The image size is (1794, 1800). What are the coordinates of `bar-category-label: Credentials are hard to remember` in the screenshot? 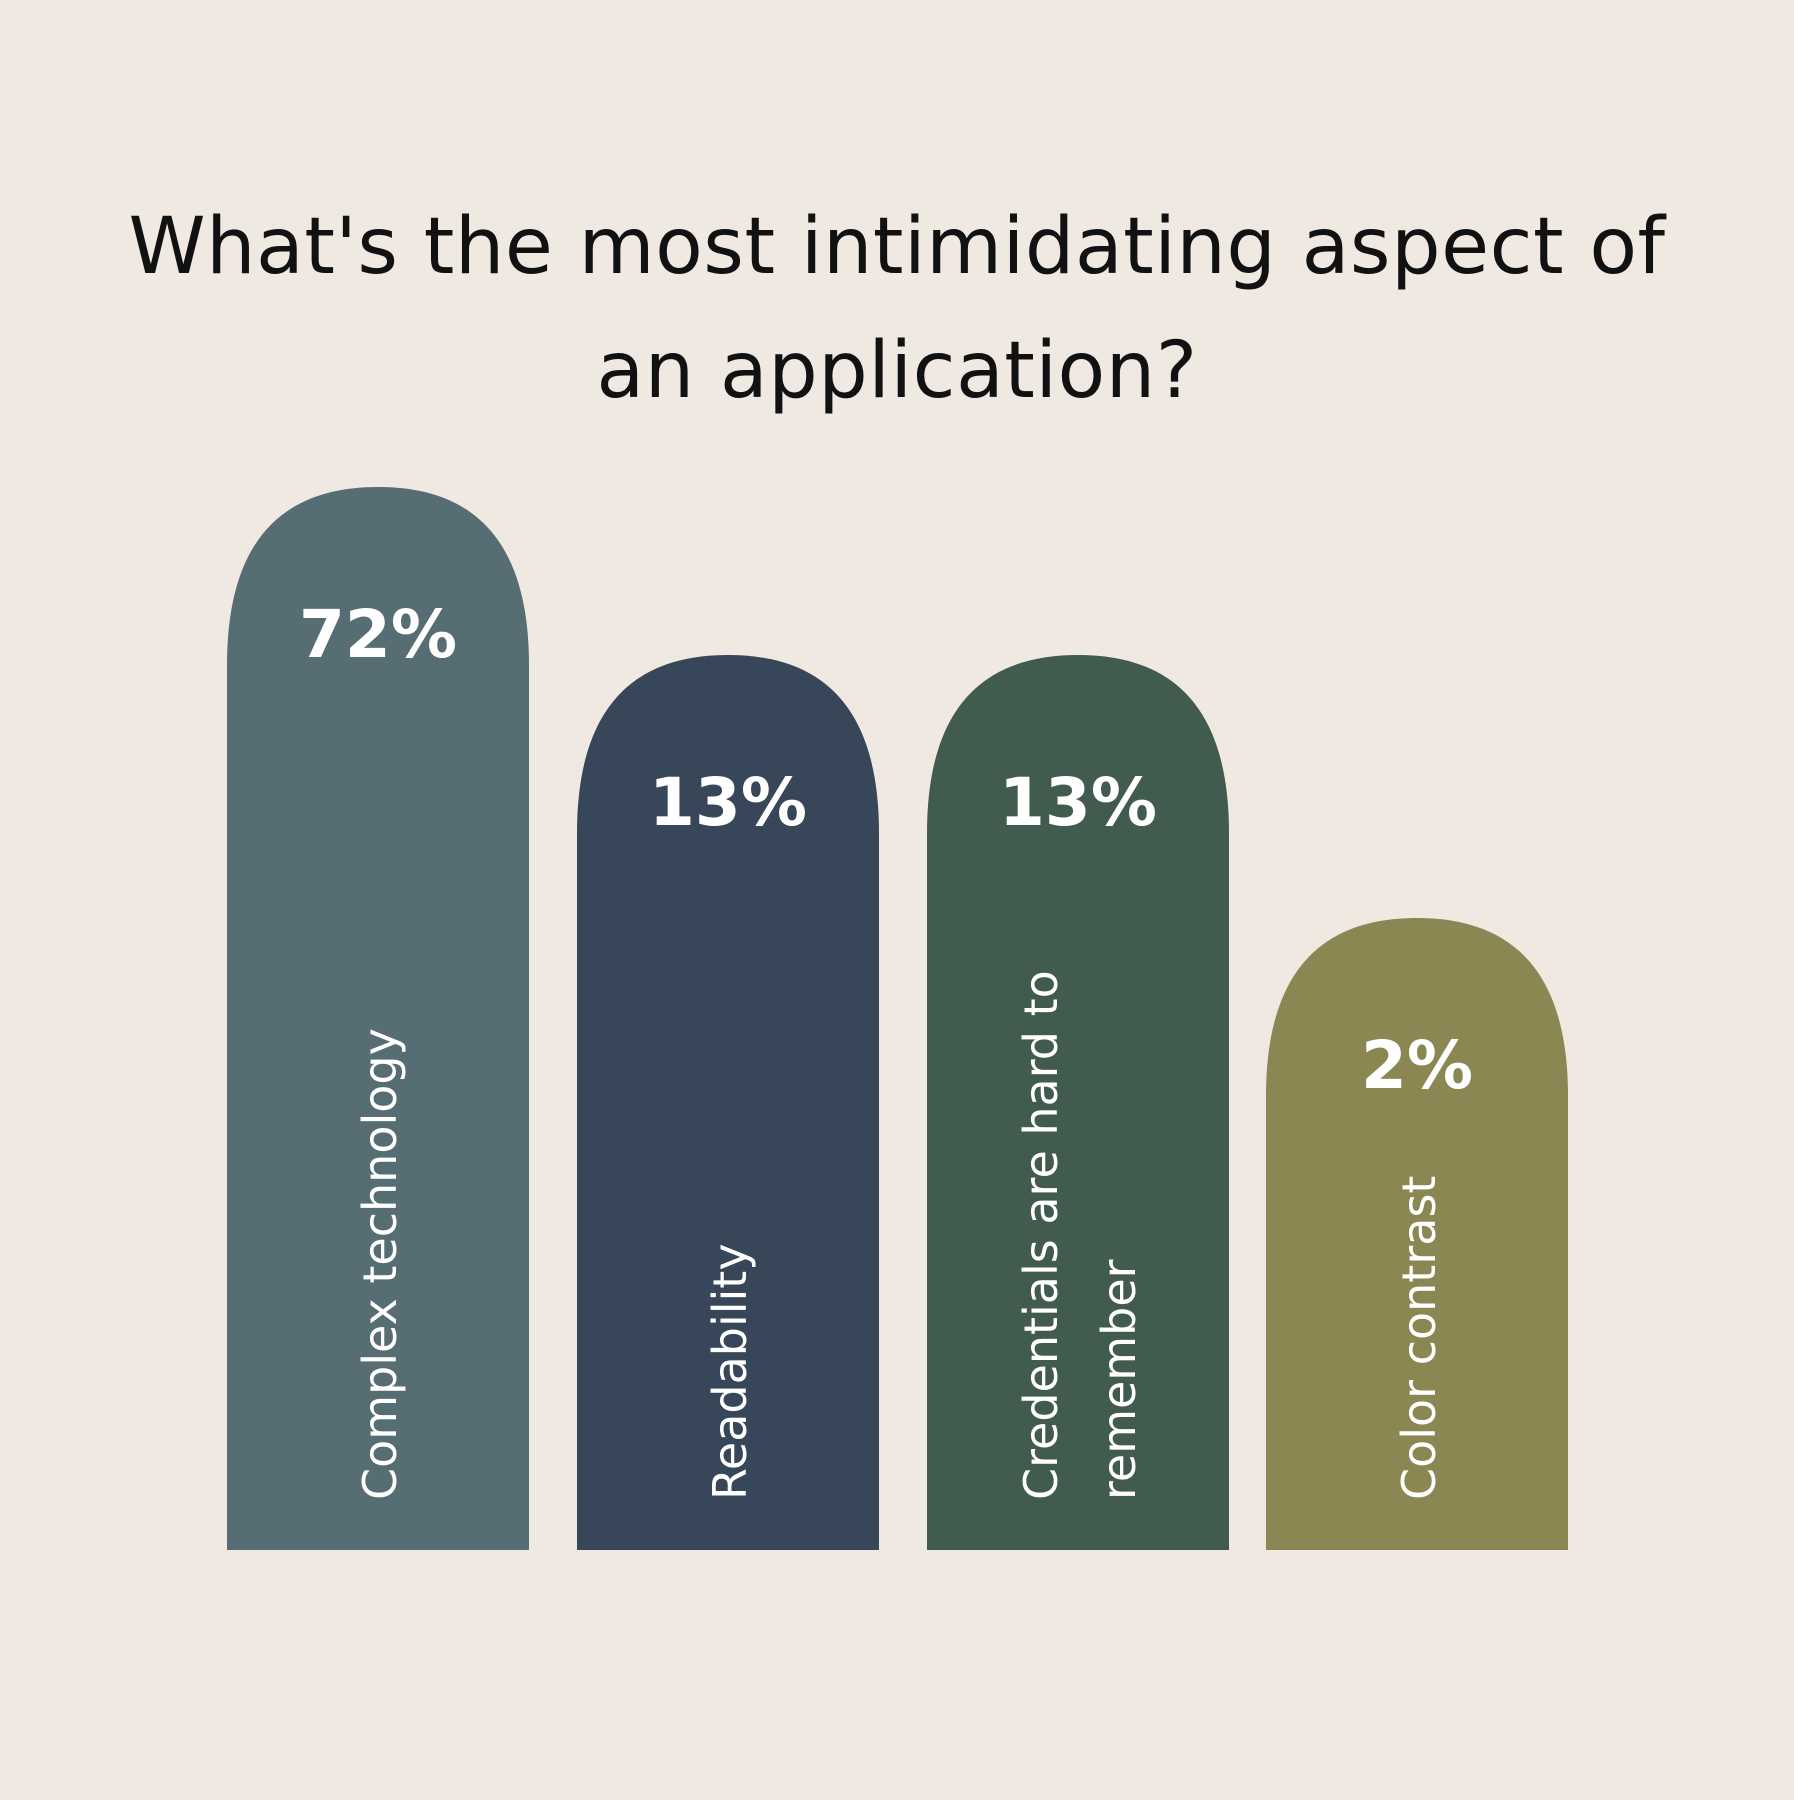 It's located at (1080, 1235).